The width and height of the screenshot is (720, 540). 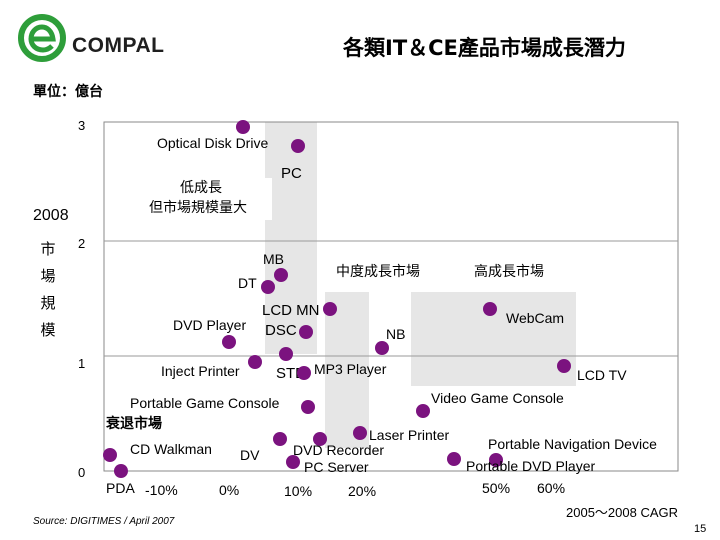 I want to click on data-point-label: DVD Recorder, so click(x=338, y=450).